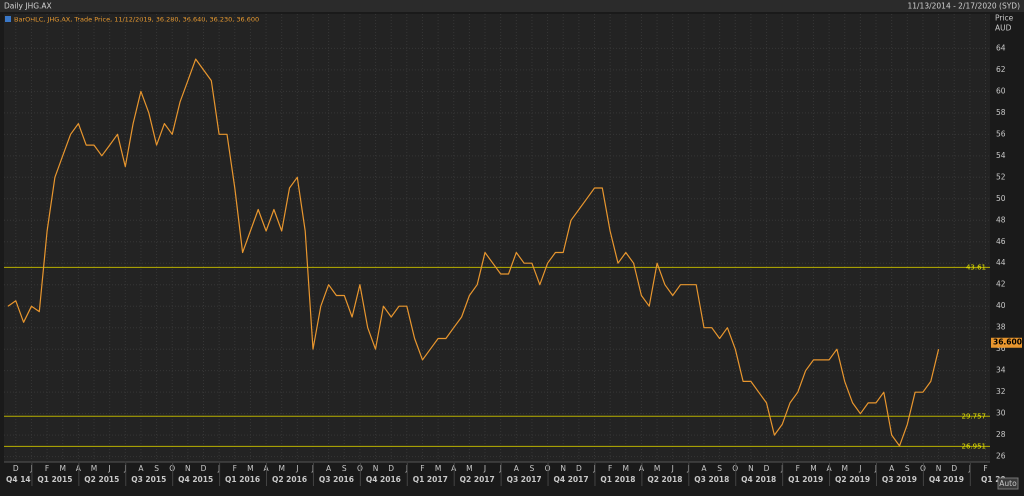  I want to click on reference-label: 29.757, so click(974, 416).